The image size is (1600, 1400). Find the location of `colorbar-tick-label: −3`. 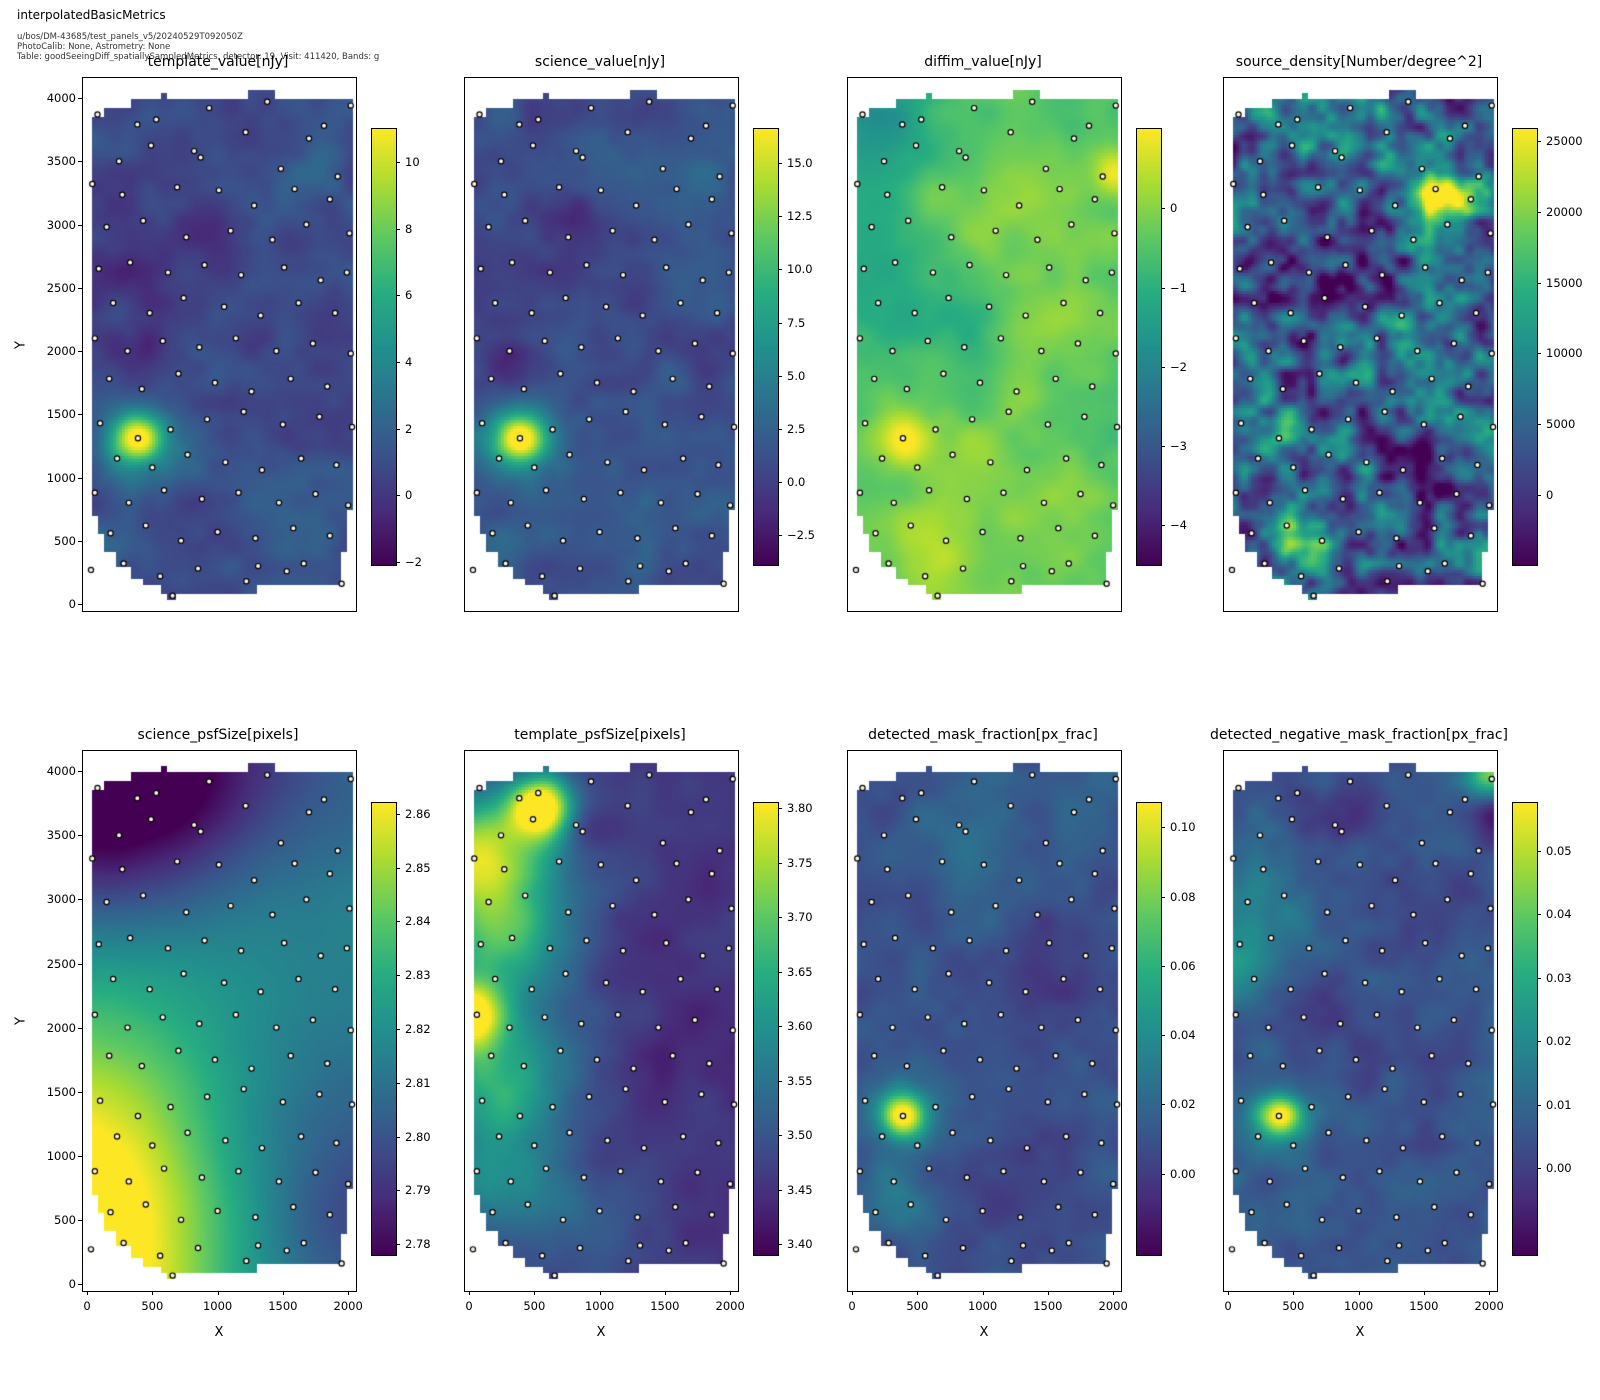

colorbar-tick-label: −3 is located at coordinates (1178, 446).